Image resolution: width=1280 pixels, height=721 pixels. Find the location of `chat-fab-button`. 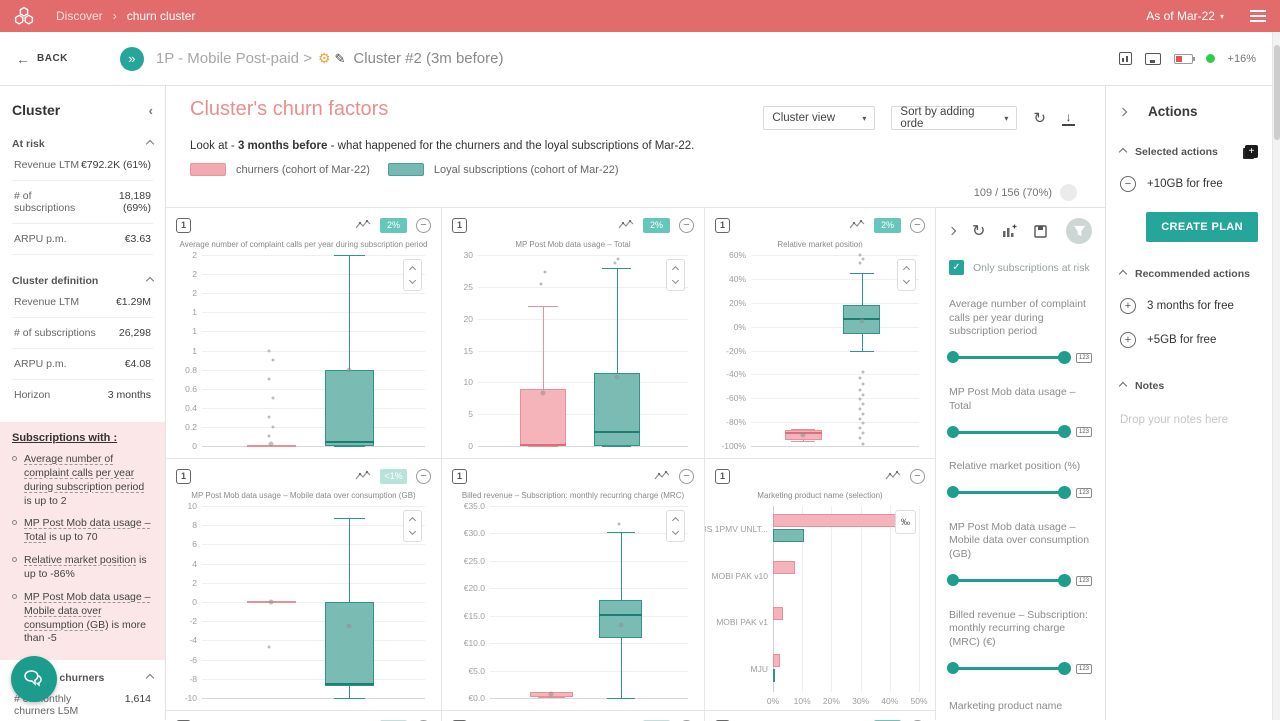

chat-fab-button is located at coordinates (34, 679).